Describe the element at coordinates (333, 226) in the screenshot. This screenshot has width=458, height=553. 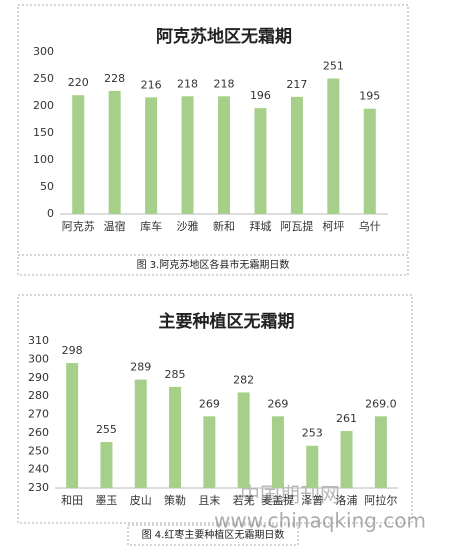
I see `x-tick-label: 柯坪` at that location.